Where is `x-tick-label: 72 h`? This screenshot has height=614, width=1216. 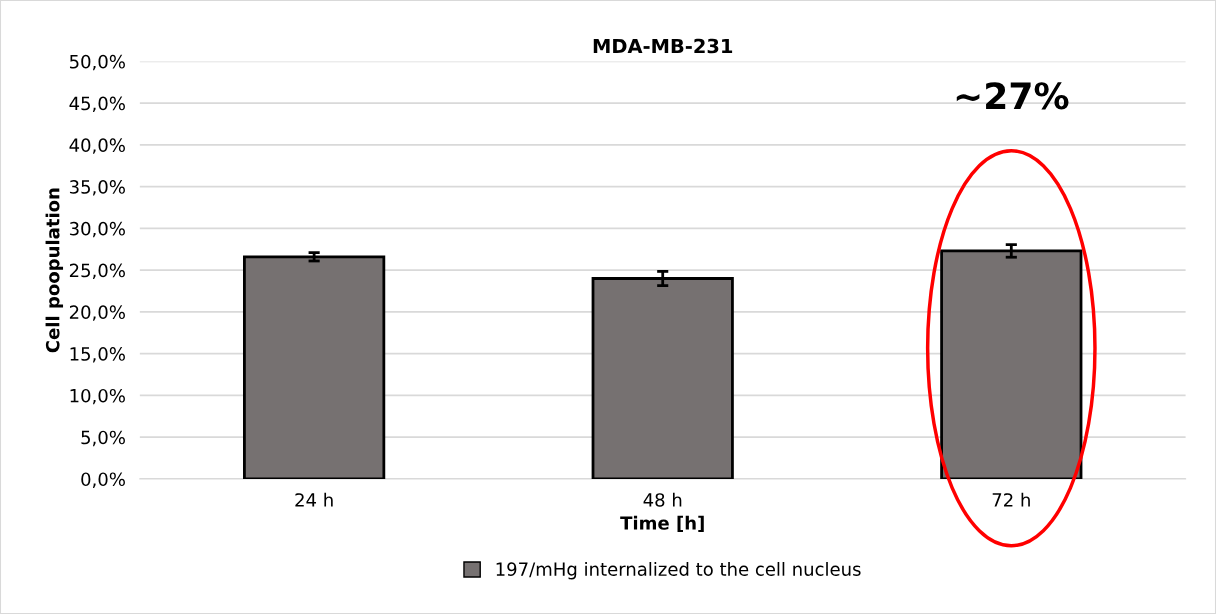
x-tick-label: 72 h is located at coordinates (1011, 499).